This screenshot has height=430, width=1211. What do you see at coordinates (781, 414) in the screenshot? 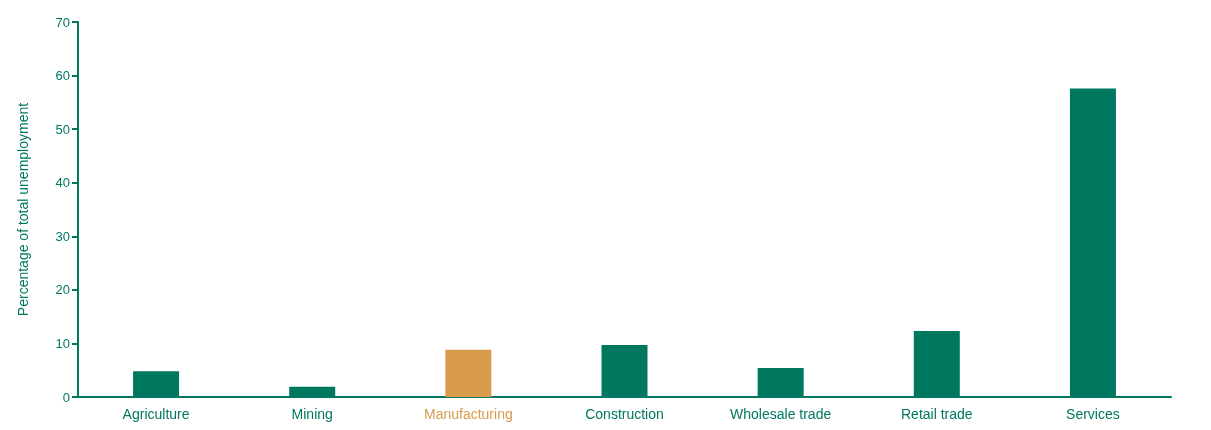
I see `x-tick-label: Wholesale trade` at bounding box center [781, 414].